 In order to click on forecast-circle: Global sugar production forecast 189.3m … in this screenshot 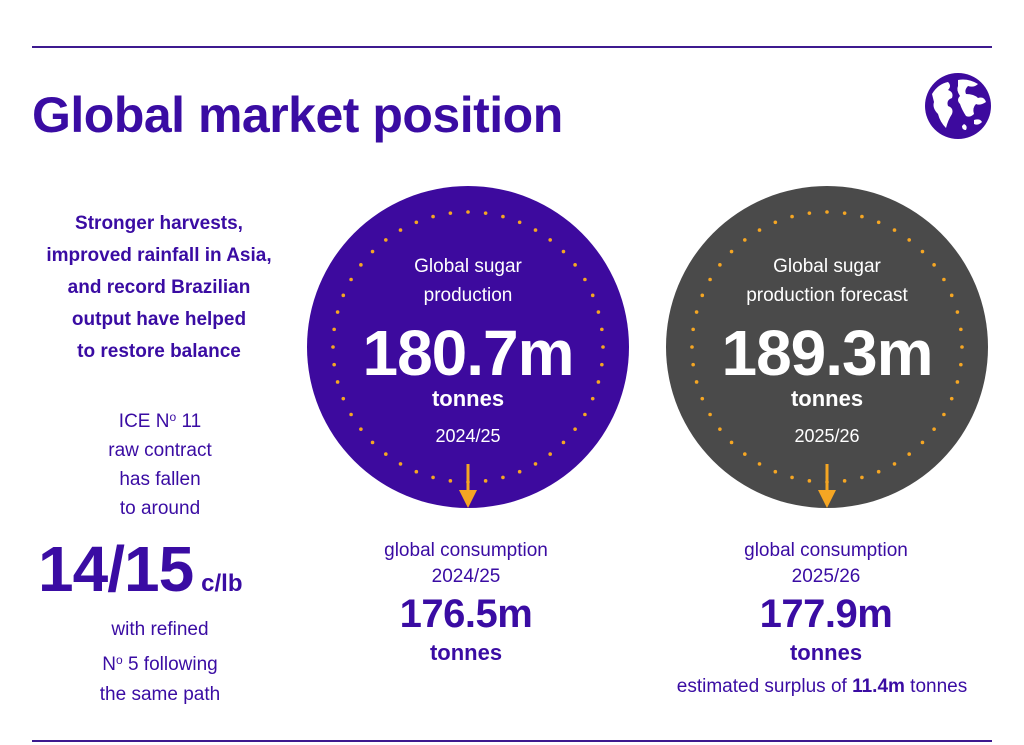, I will do `click(827, 347)`.